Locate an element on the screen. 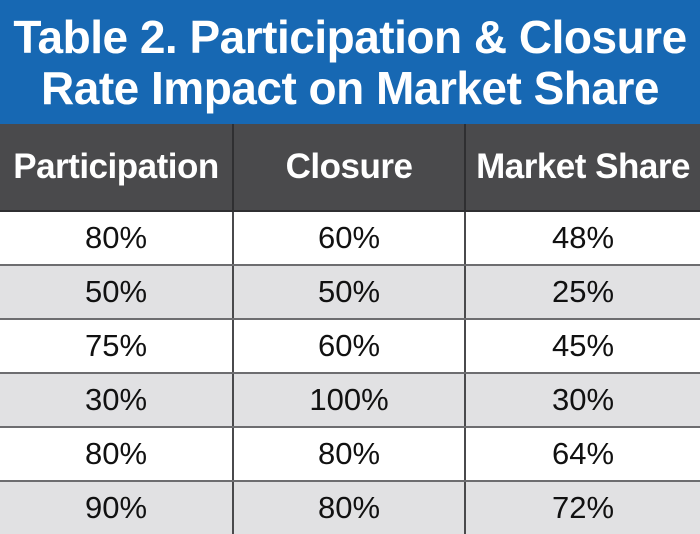 The height and width of the screenshot is (534, 700). table-row: 50% 50% 25% is located at coordinates (350, 292).